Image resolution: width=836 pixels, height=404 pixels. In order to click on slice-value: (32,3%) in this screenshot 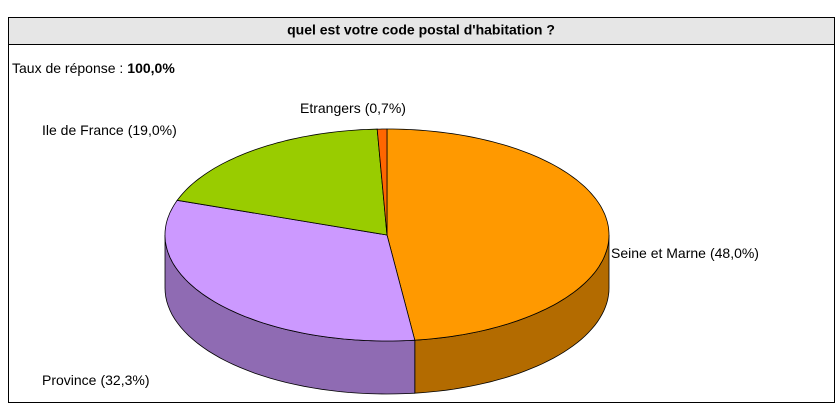, I will do `click(124, 380)`.